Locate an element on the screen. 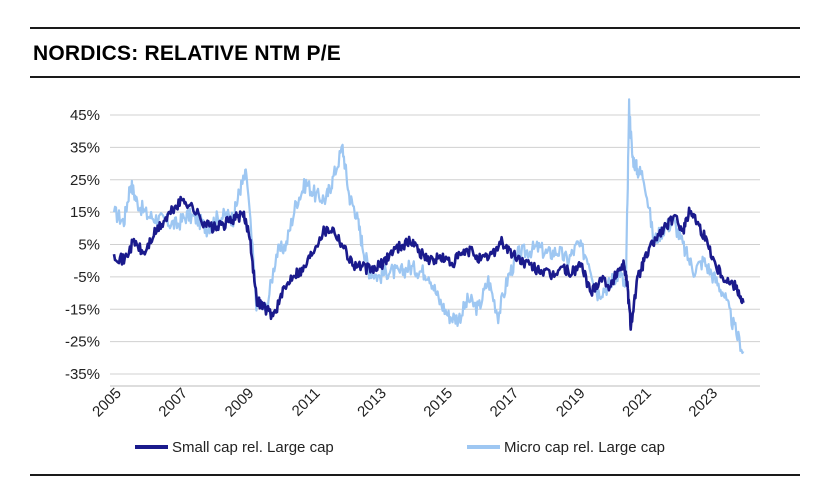 The width and height of the screenshot is (820, 488). bottom-rule is located at coordinates (415, 475).